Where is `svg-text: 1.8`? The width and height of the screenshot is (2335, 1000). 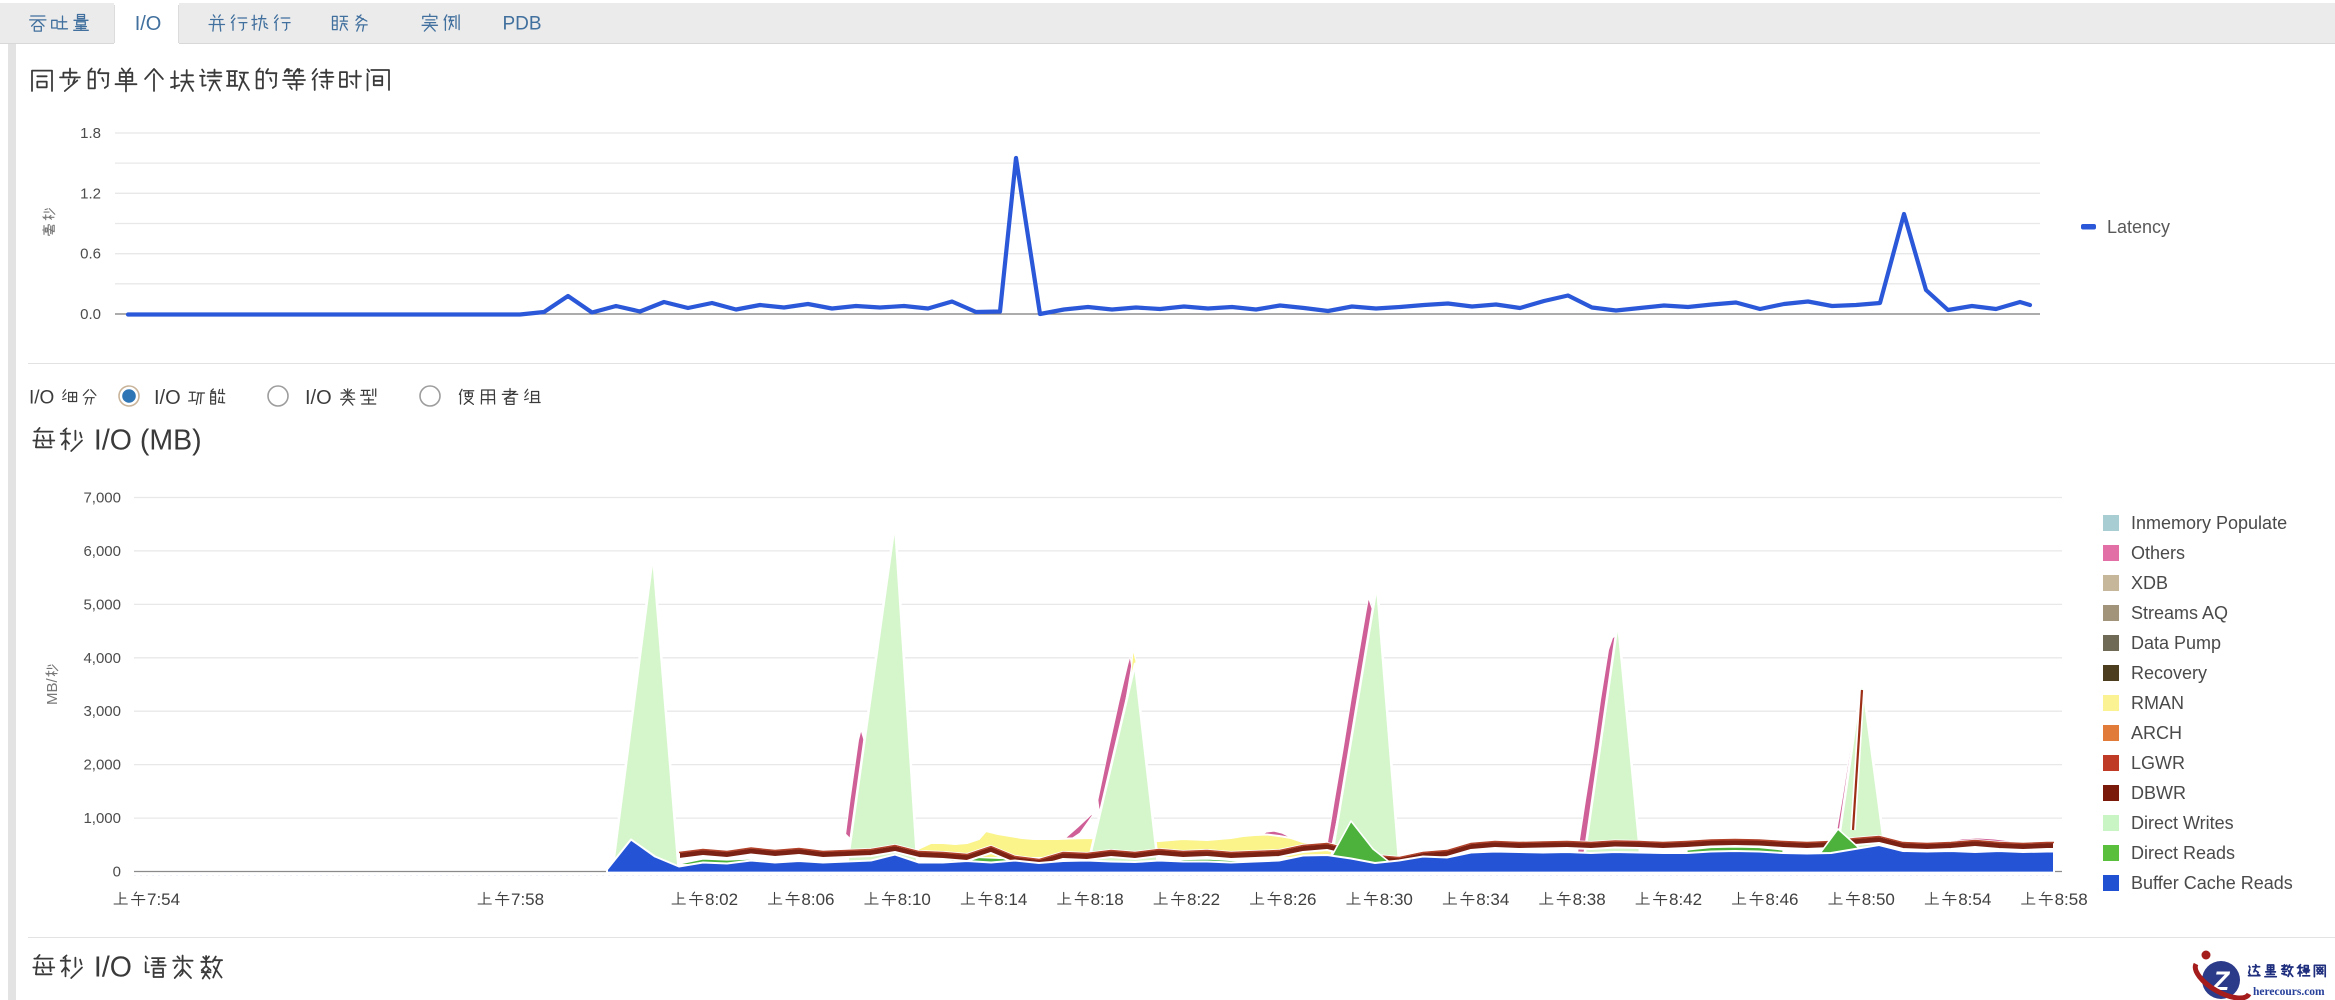 svg-text: 1.8 is located at coordinates (90, 133).